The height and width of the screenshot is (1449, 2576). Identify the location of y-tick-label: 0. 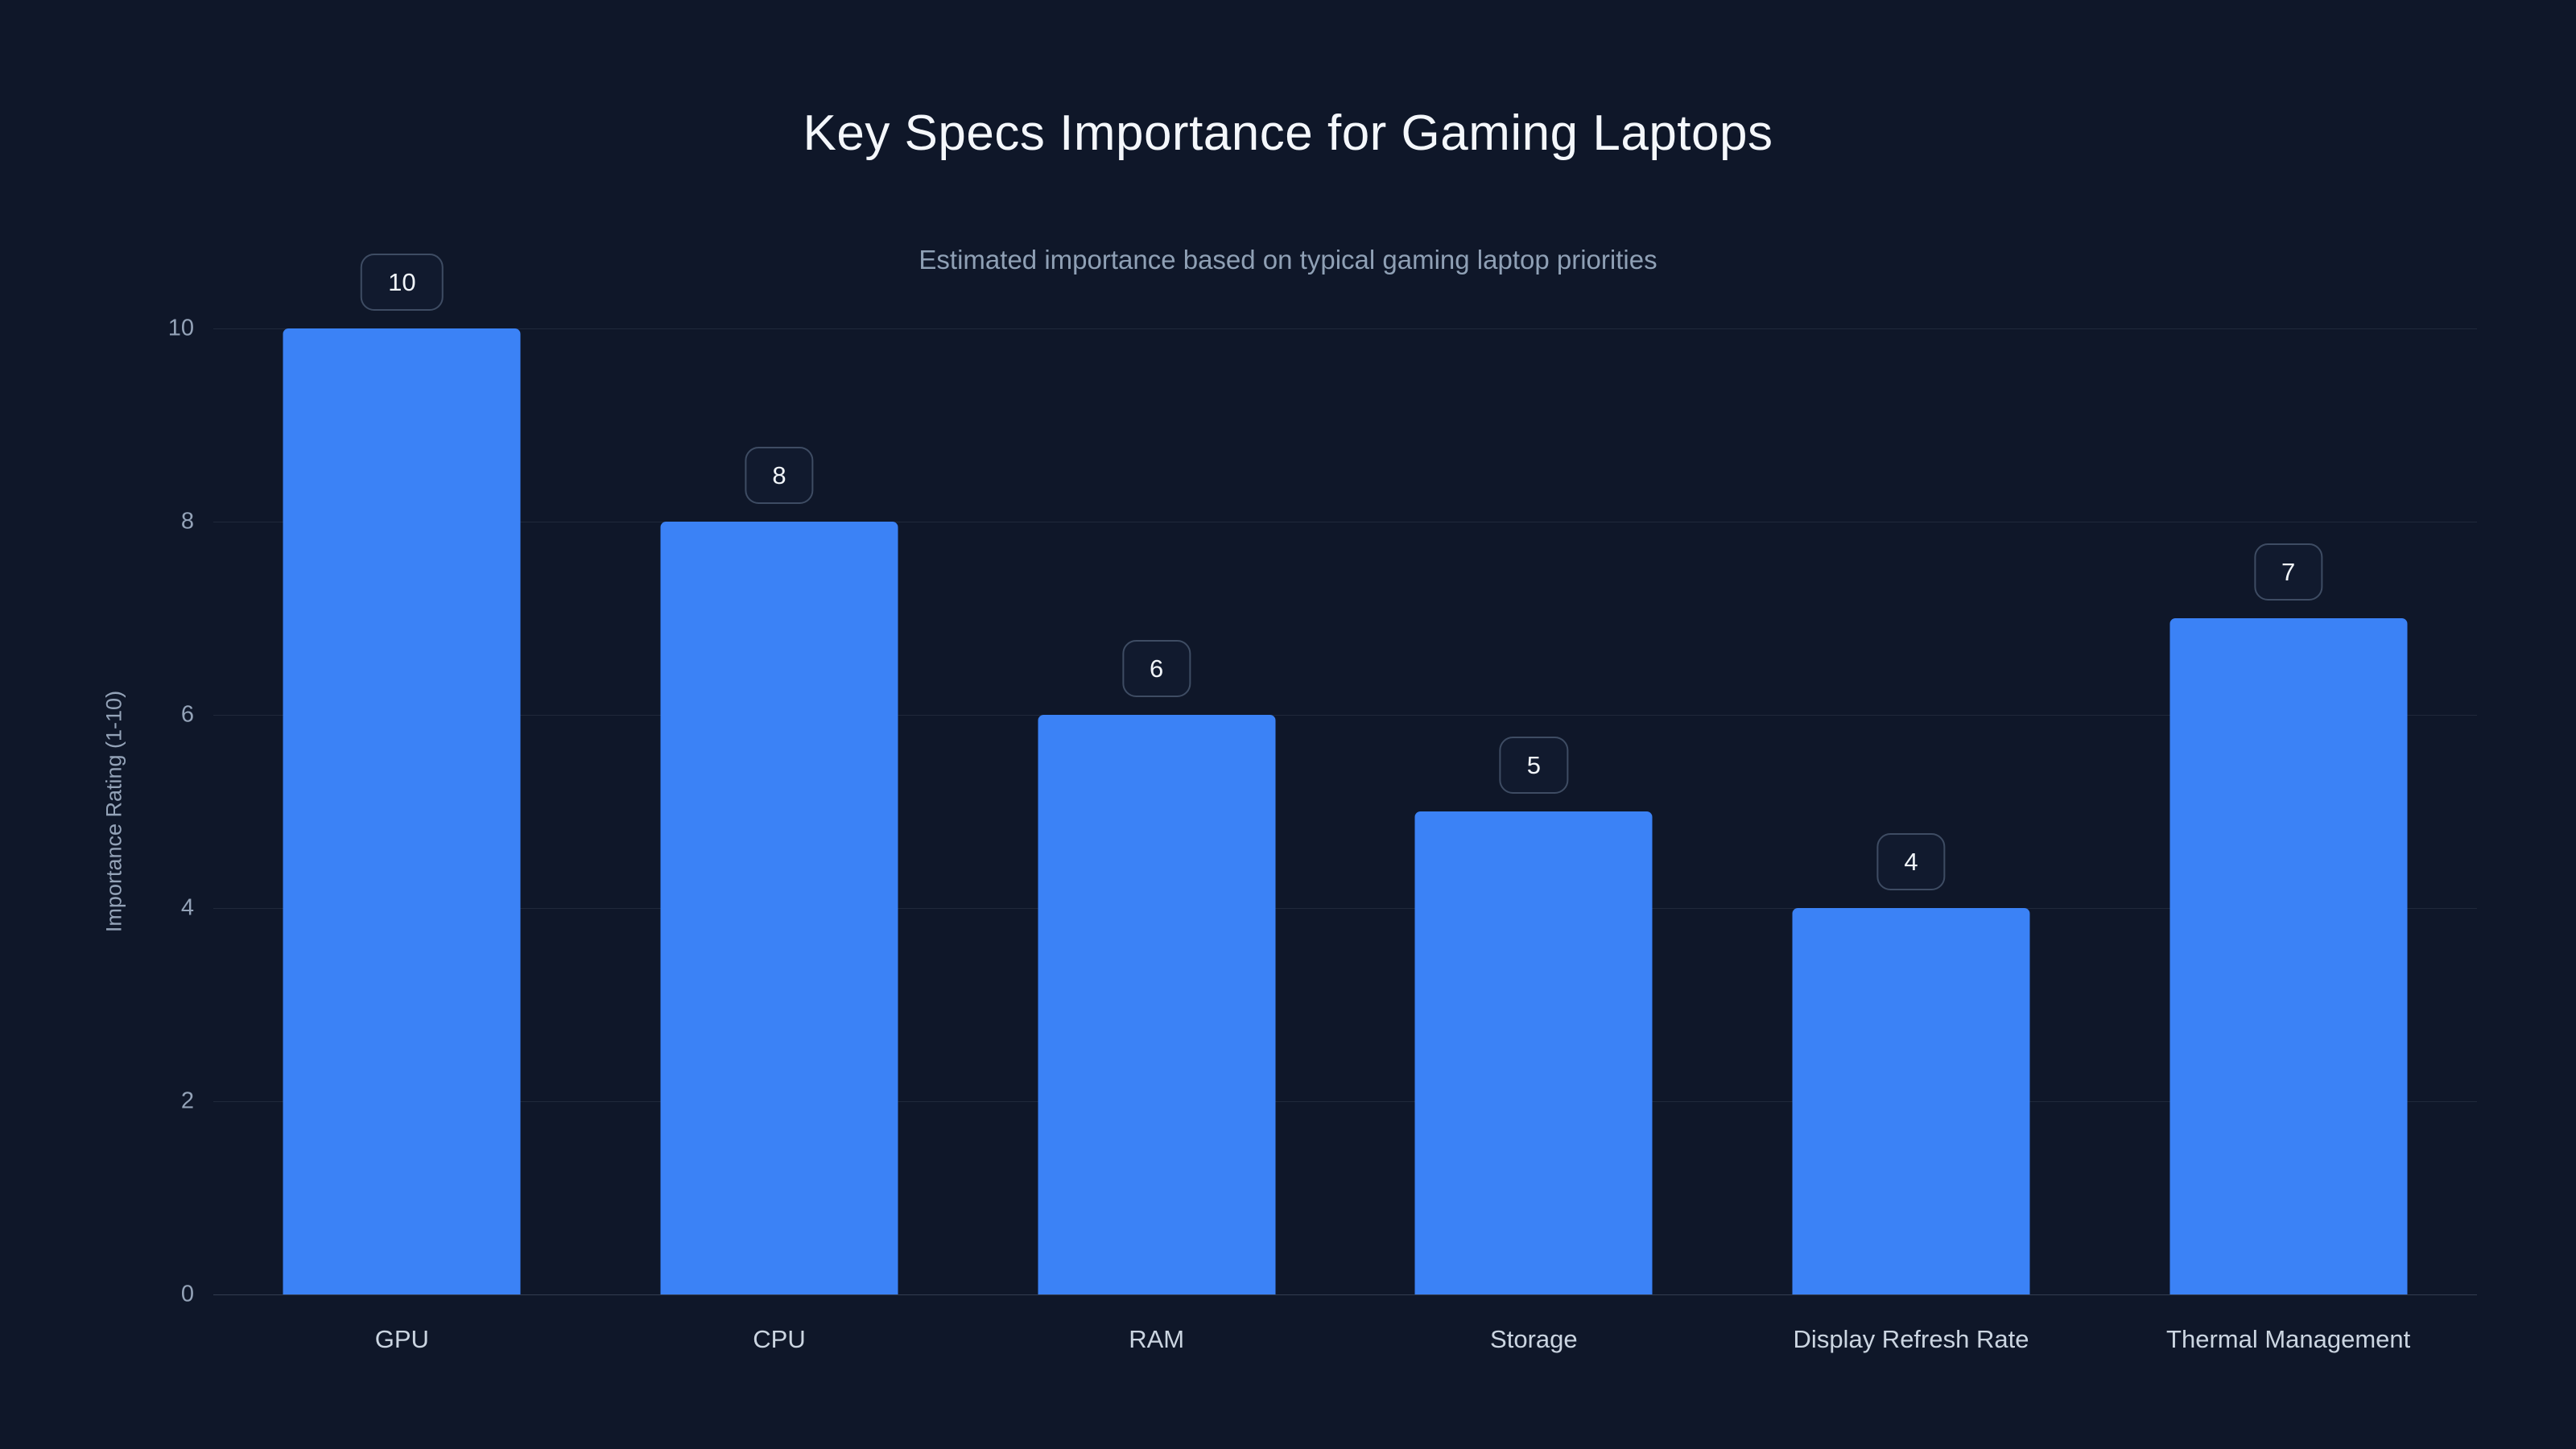
(187, 1294).